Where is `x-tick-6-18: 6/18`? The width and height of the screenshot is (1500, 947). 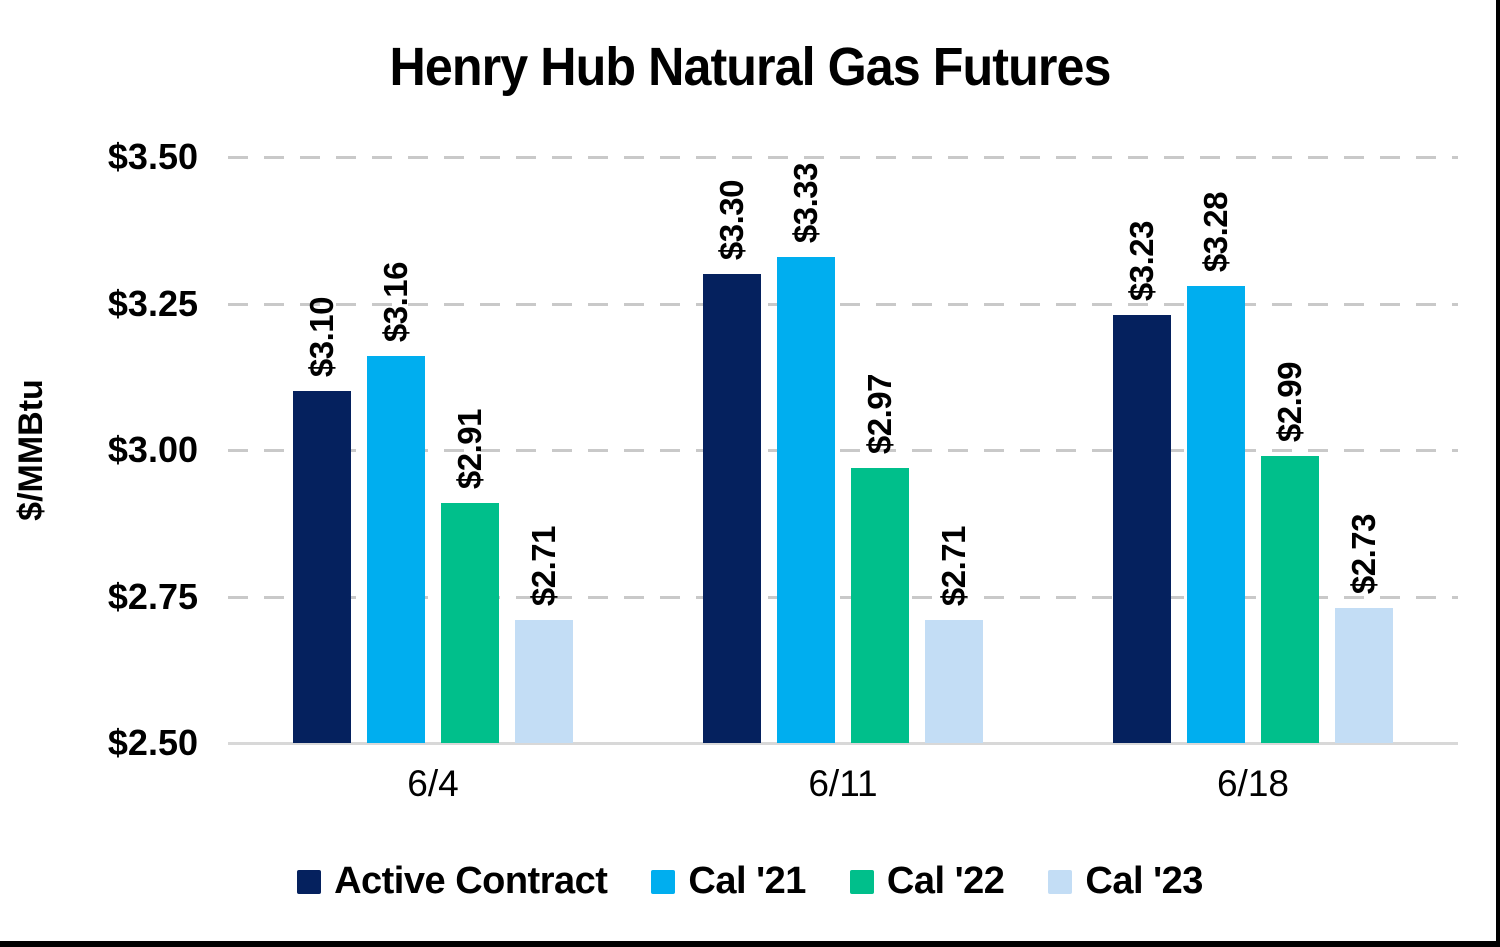
x-tick-6-18: 6/18 is located at coordinates (1252, 783).